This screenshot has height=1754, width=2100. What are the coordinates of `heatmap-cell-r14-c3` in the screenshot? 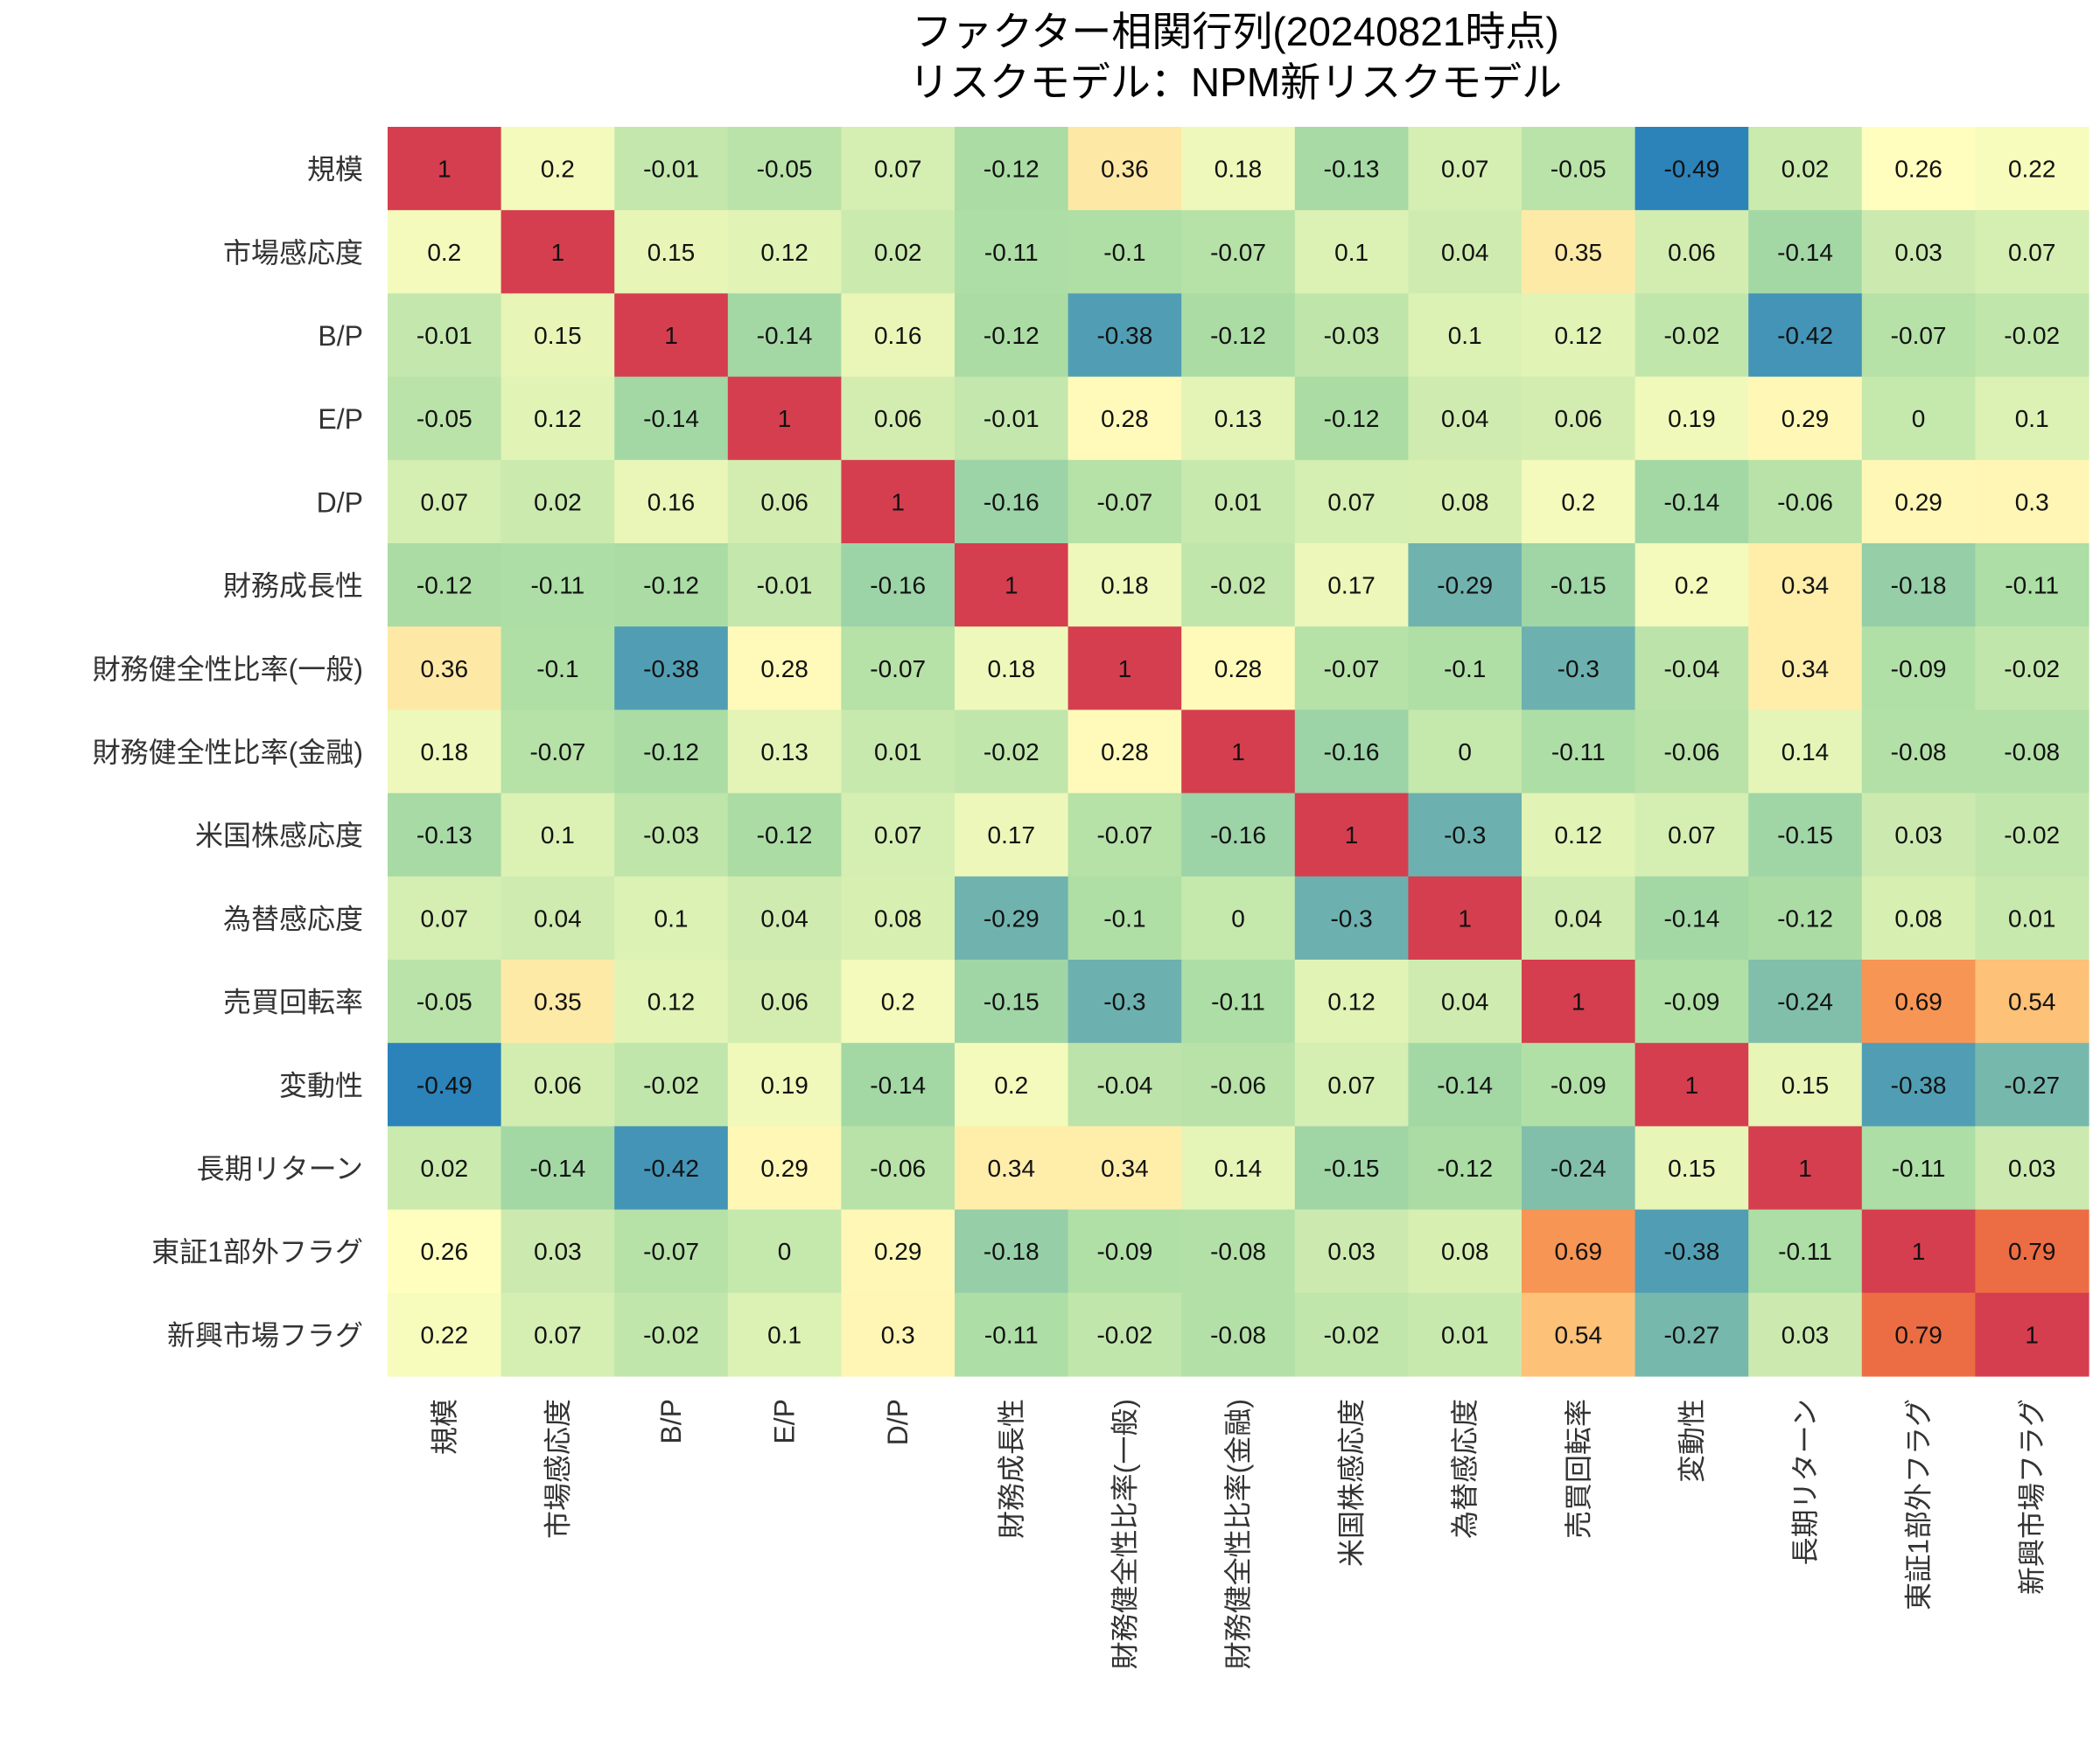 It's located at (784, 1334).